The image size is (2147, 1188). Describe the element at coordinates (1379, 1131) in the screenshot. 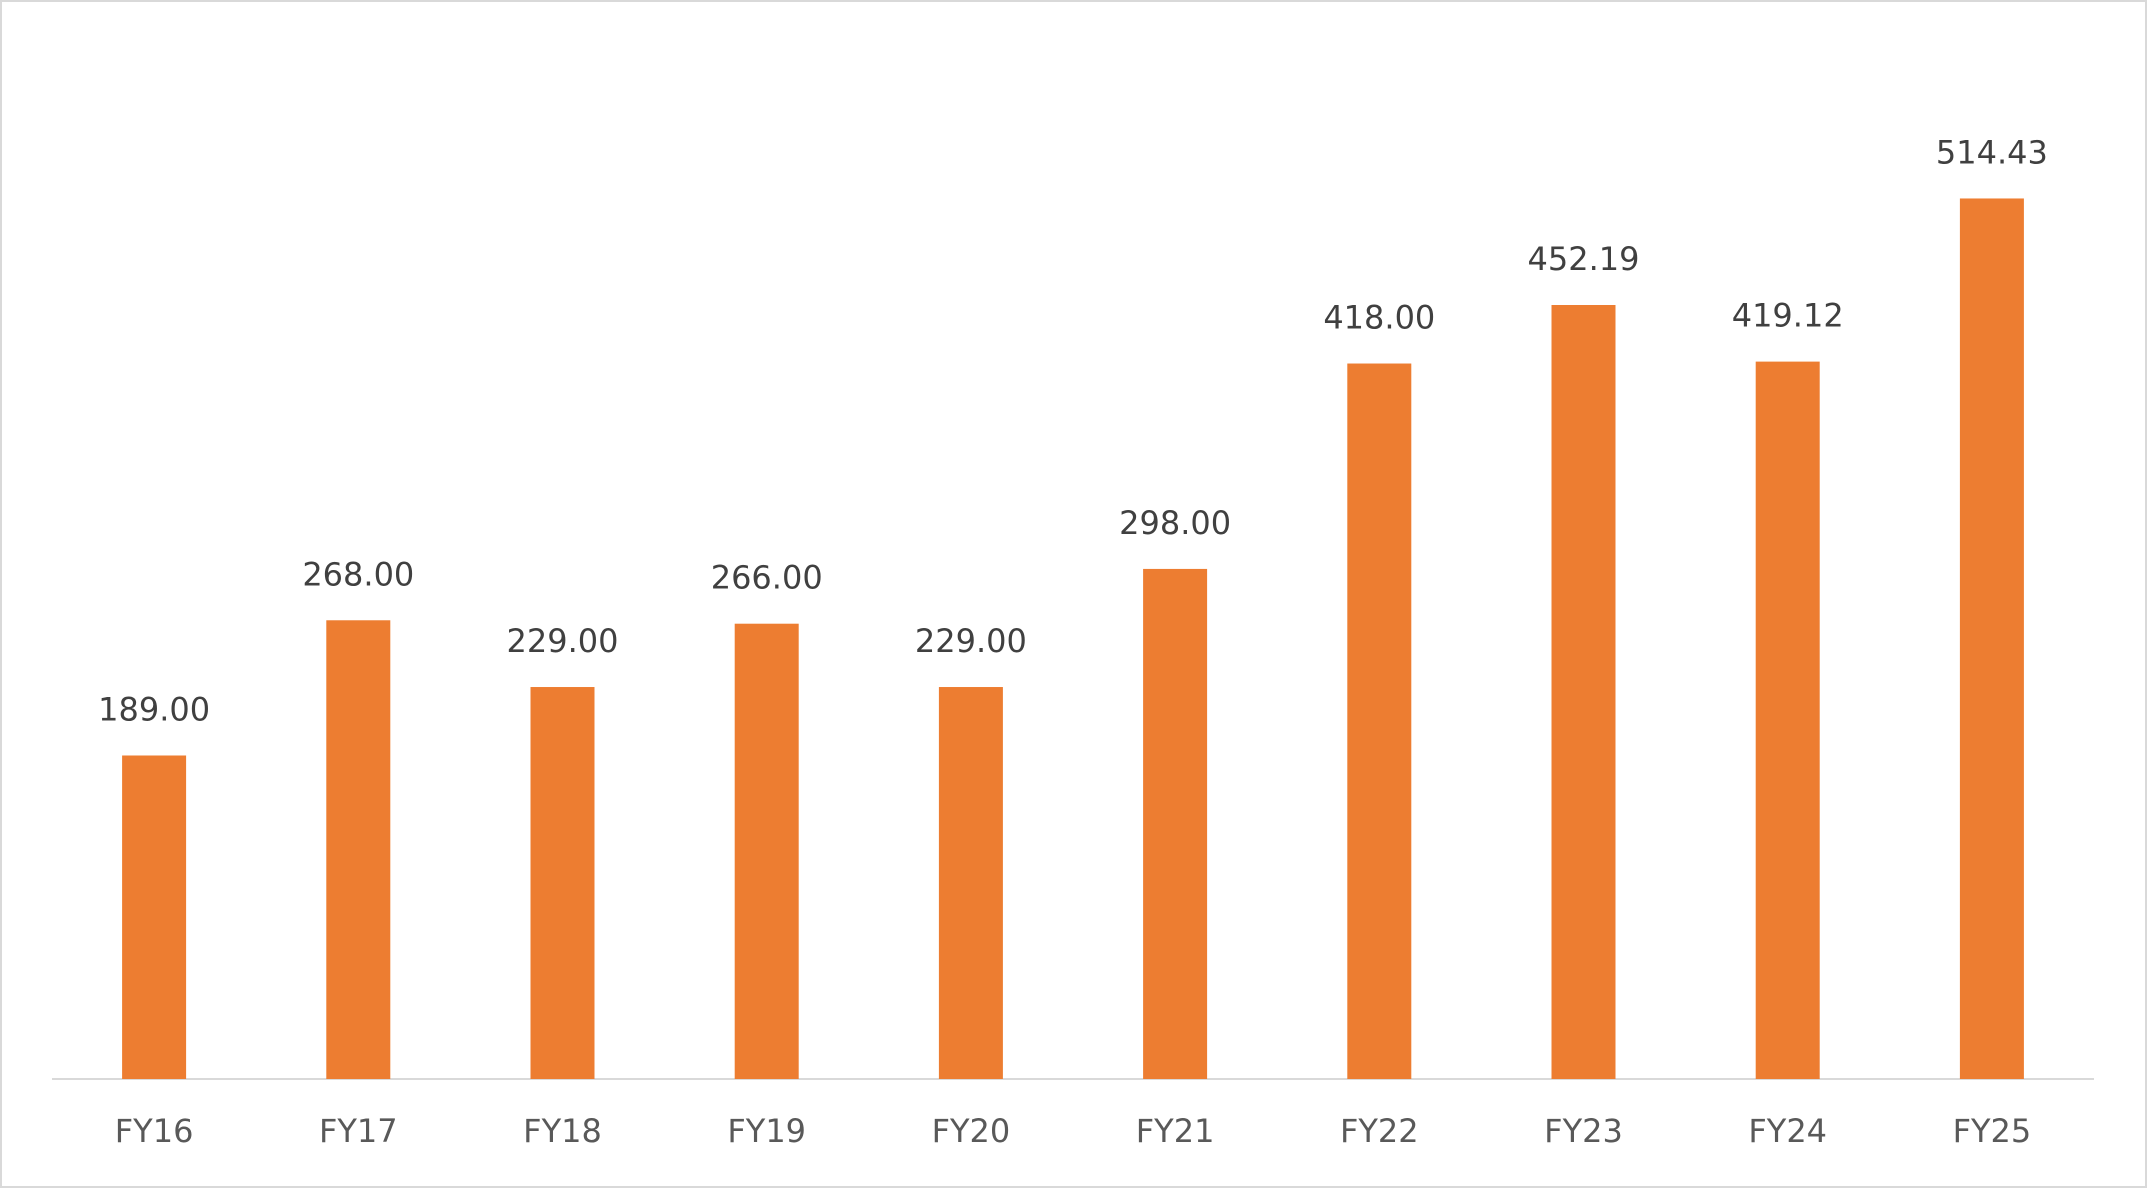

I see `x-tick-label: FY22` at that location.